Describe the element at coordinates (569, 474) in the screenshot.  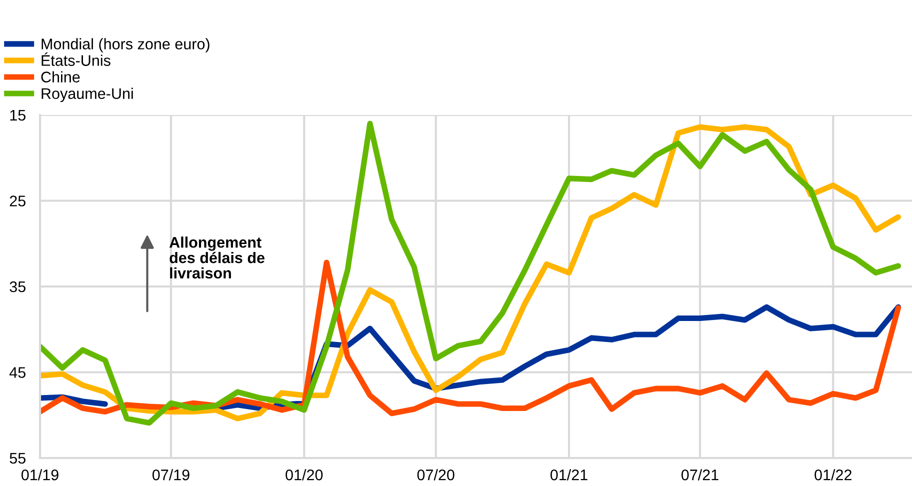
I see `x-tick-label: 01/21` at that location.